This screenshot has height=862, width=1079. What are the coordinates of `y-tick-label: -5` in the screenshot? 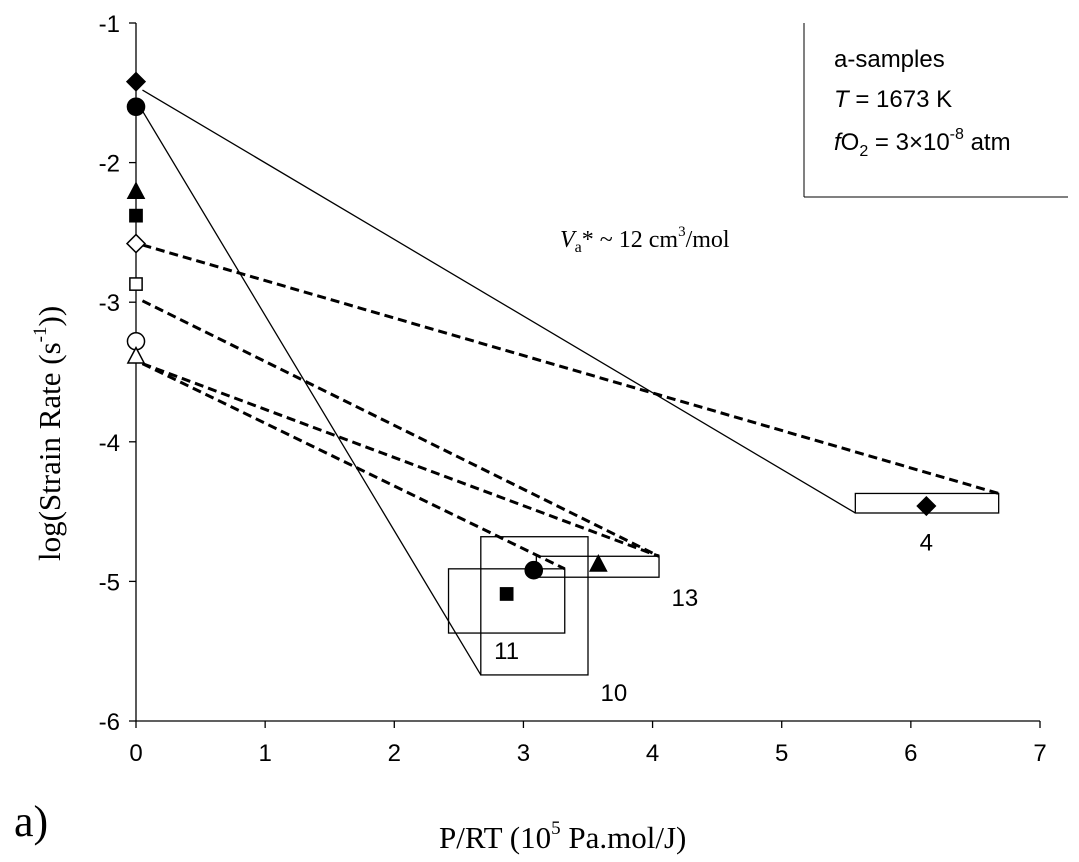 It's located at (109, 582).